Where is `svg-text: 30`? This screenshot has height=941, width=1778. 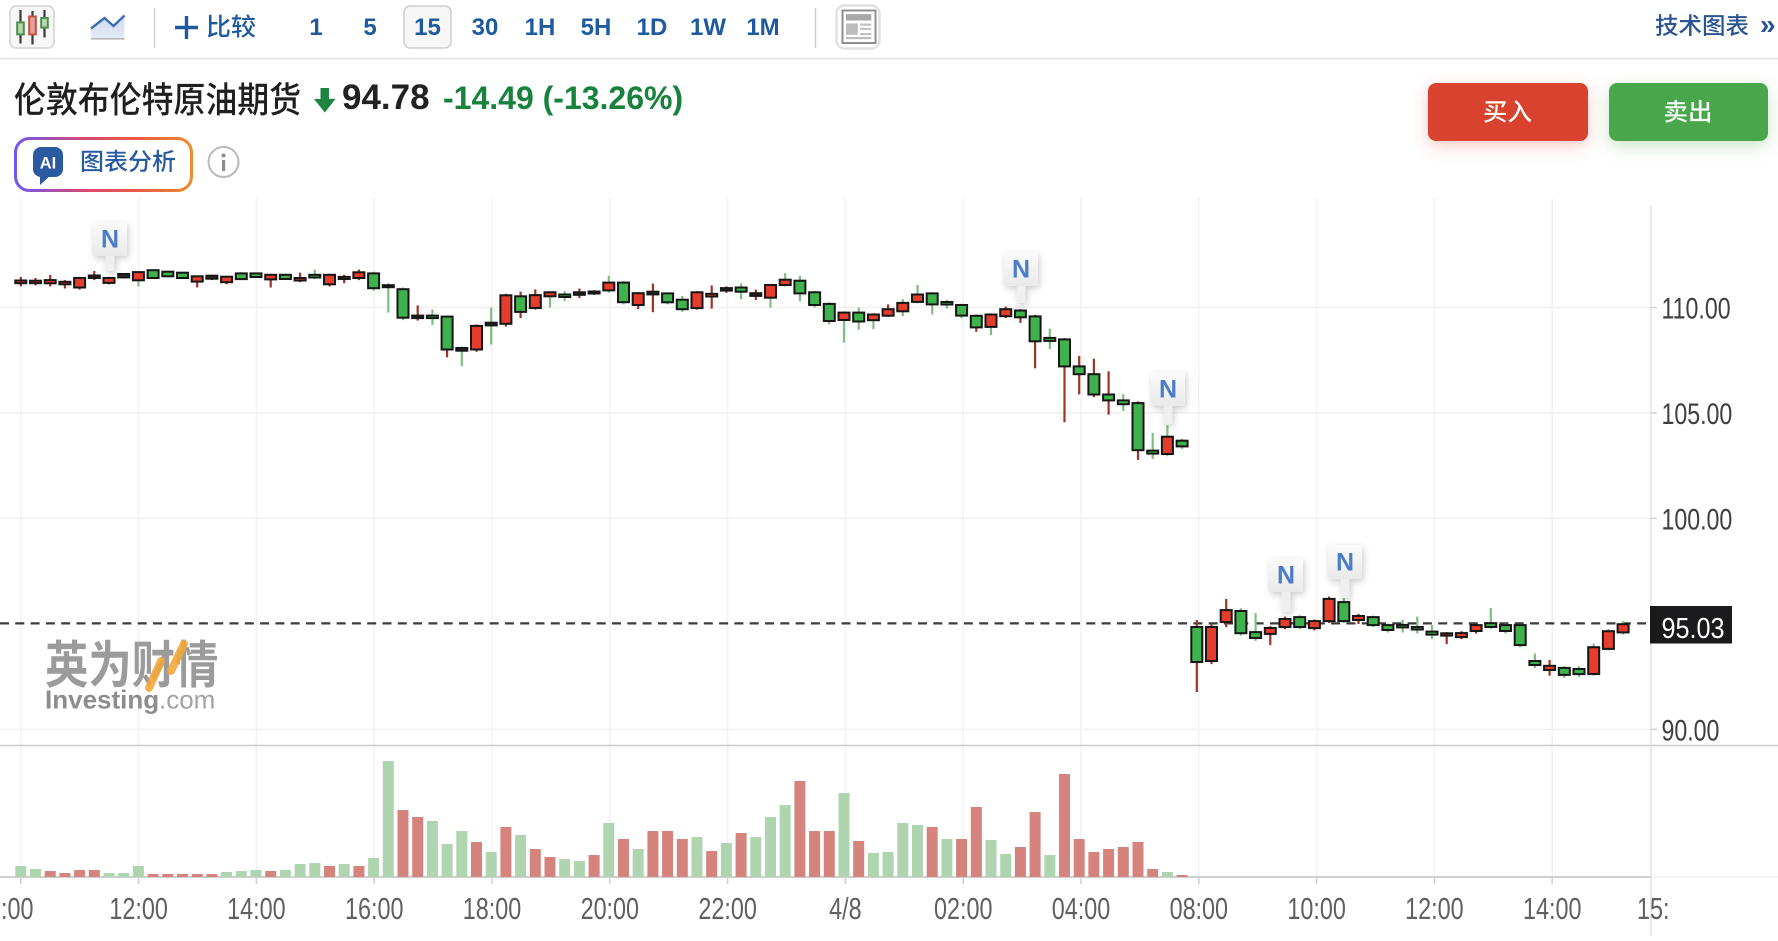 svg-text: 30 is located at coordinates (485, 27).